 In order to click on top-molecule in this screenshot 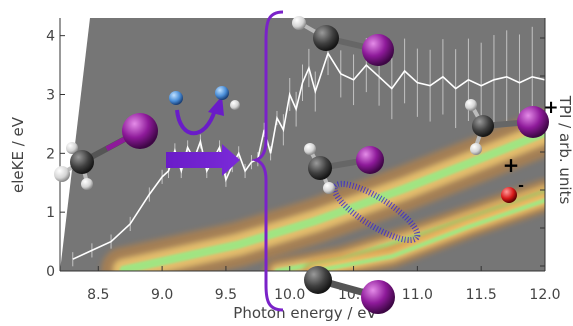, I will do `click(343, 41)`.